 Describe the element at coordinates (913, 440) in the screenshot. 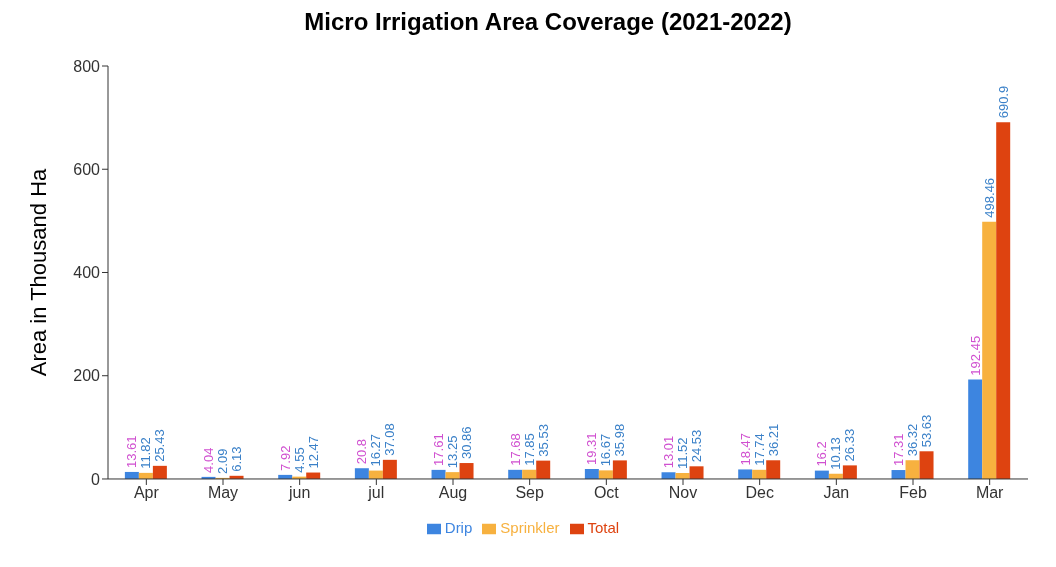

I see `data-label: 36.32` at that location.